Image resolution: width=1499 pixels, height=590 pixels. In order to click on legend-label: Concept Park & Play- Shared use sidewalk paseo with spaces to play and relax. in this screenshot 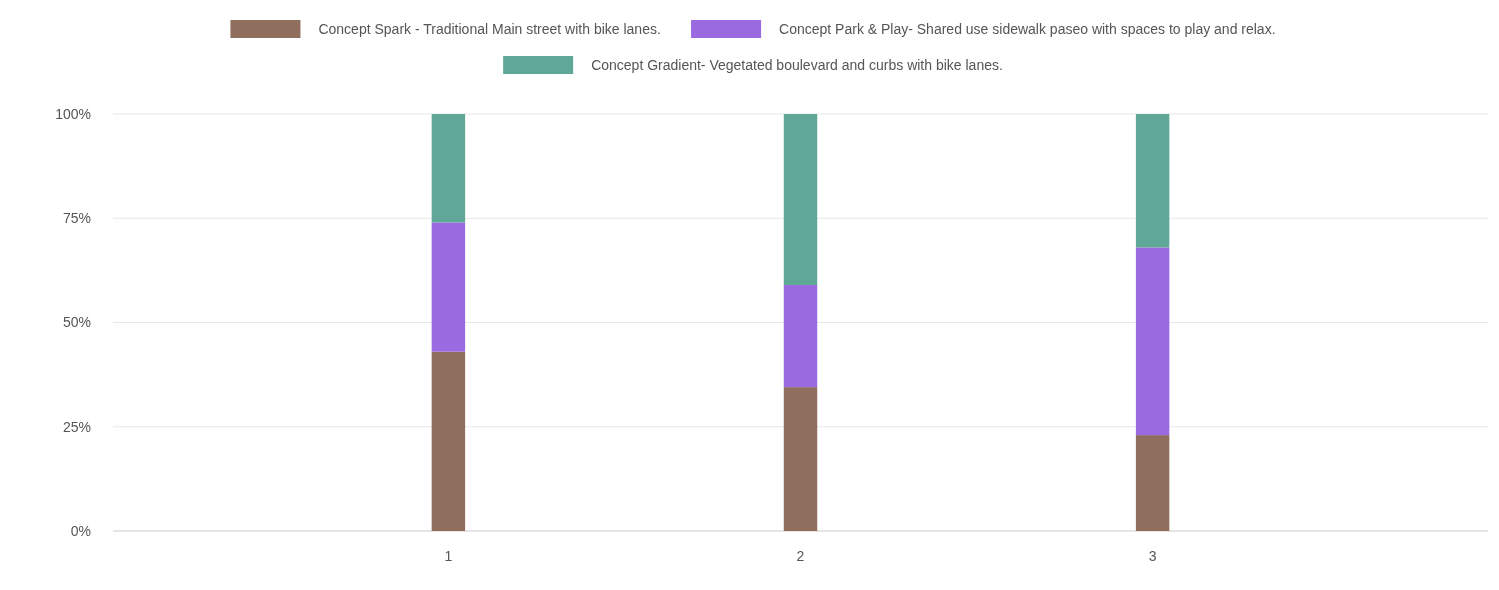, I will do `click(1027, 29)`.